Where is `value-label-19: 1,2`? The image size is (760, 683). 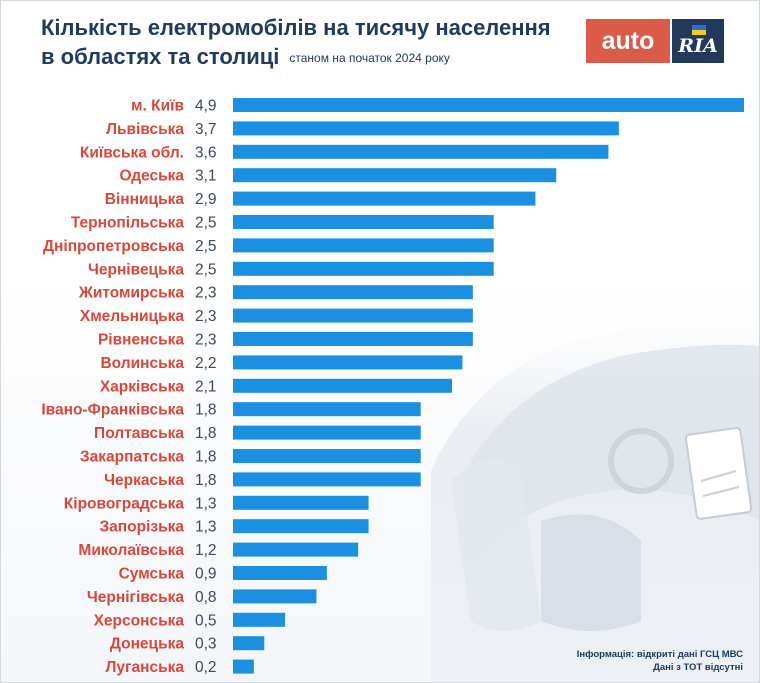 value-label-19: 1,2 is located at coordinates (206, 550).